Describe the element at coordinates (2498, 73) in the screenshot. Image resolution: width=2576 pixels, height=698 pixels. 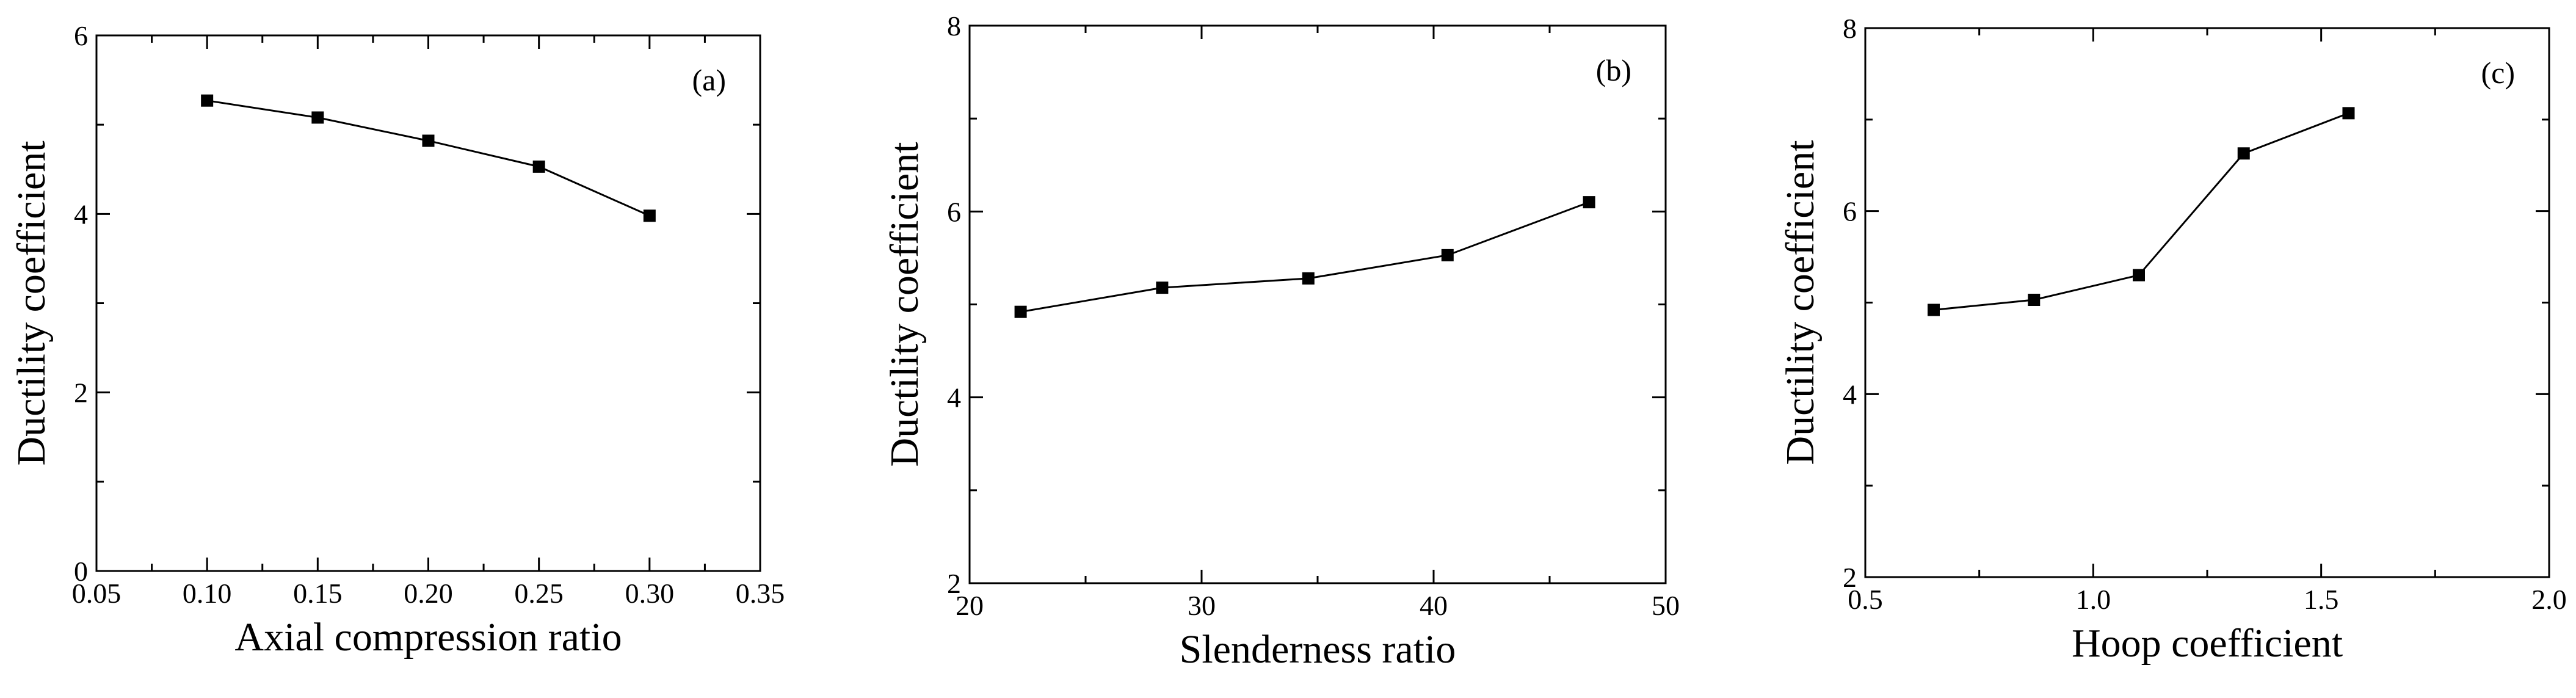
I see `panel-label: (c)` at that location.